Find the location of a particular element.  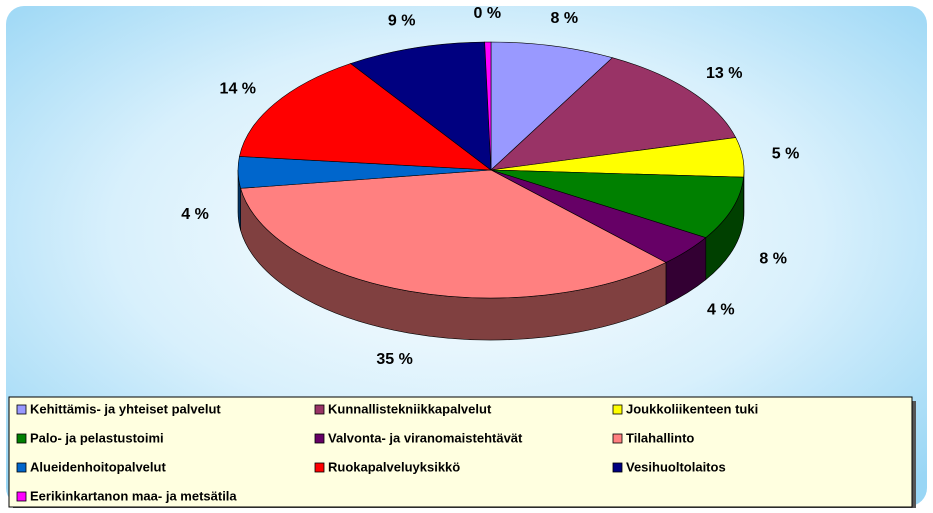

legend-label: Joukkoliikenteen tuki is located at coordinates (692, 408).